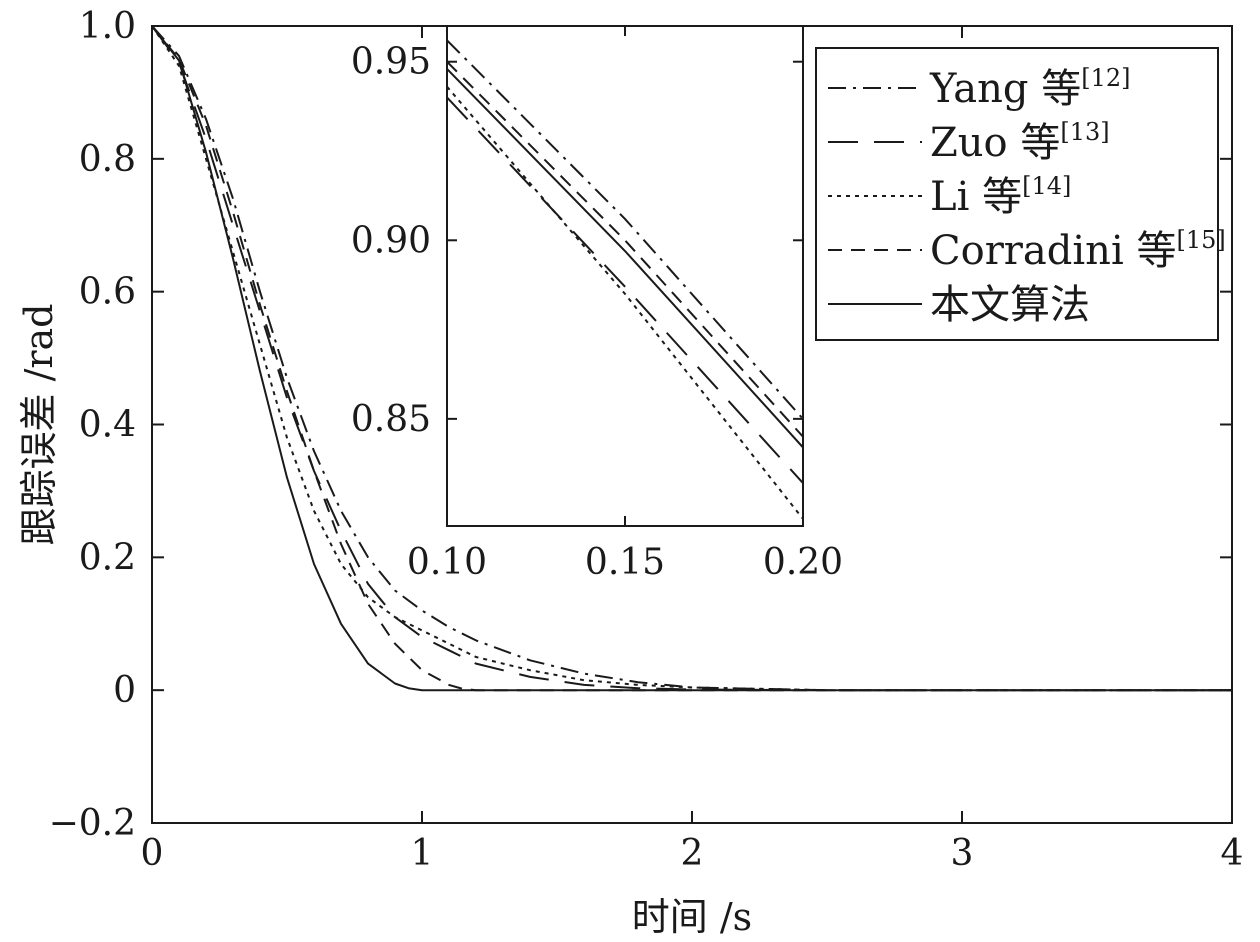  I want to click on legend-name: Yang 等, so click(1005, 89).